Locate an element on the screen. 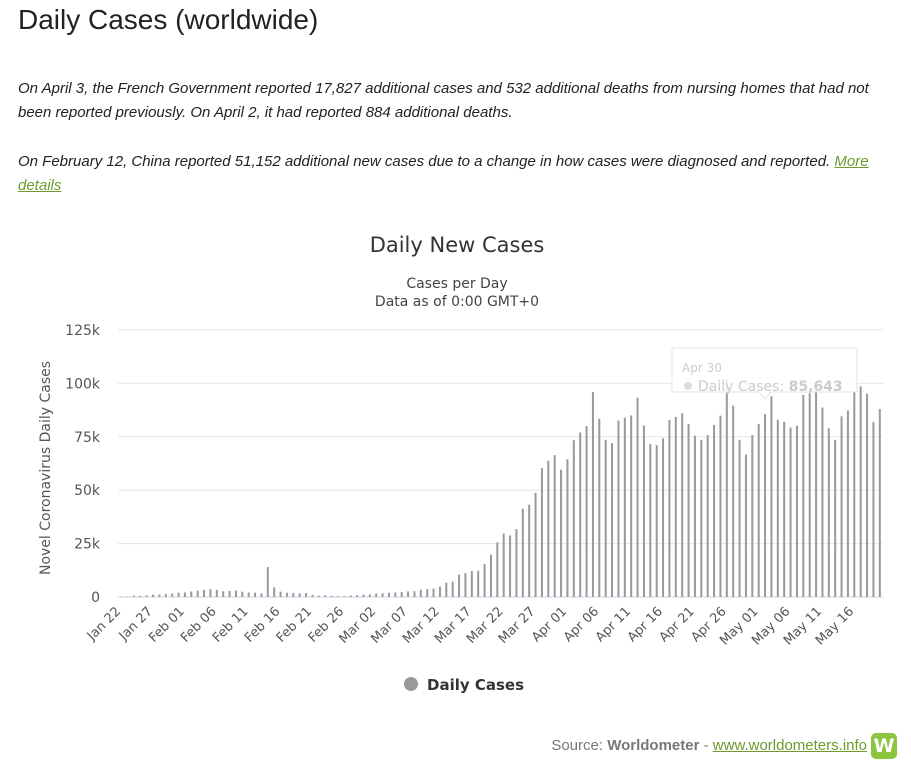  legend-marker-icon is located at coordinates (411, 684).